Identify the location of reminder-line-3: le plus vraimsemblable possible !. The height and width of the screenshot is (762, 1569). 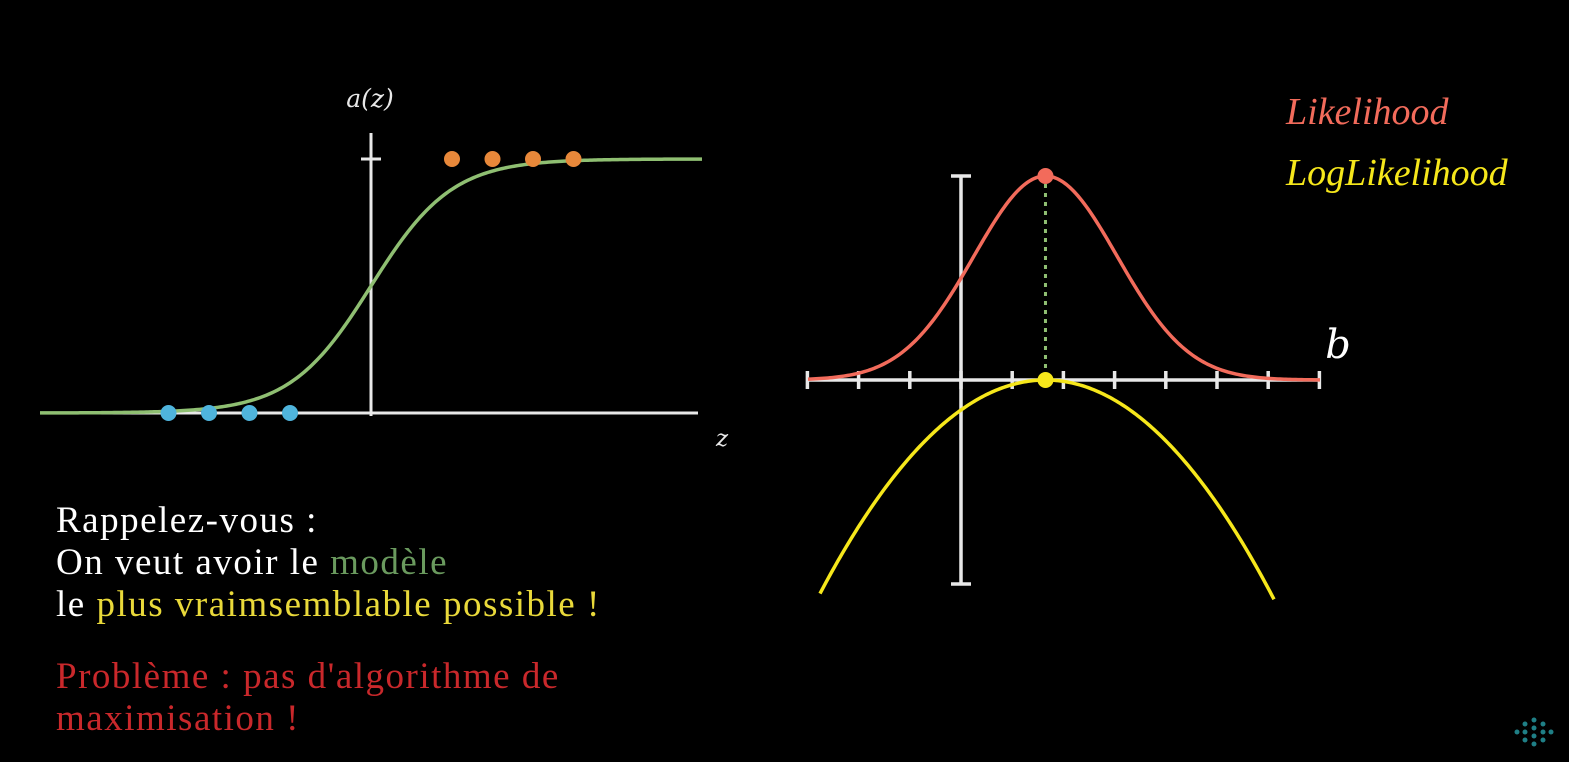
(416, 605).